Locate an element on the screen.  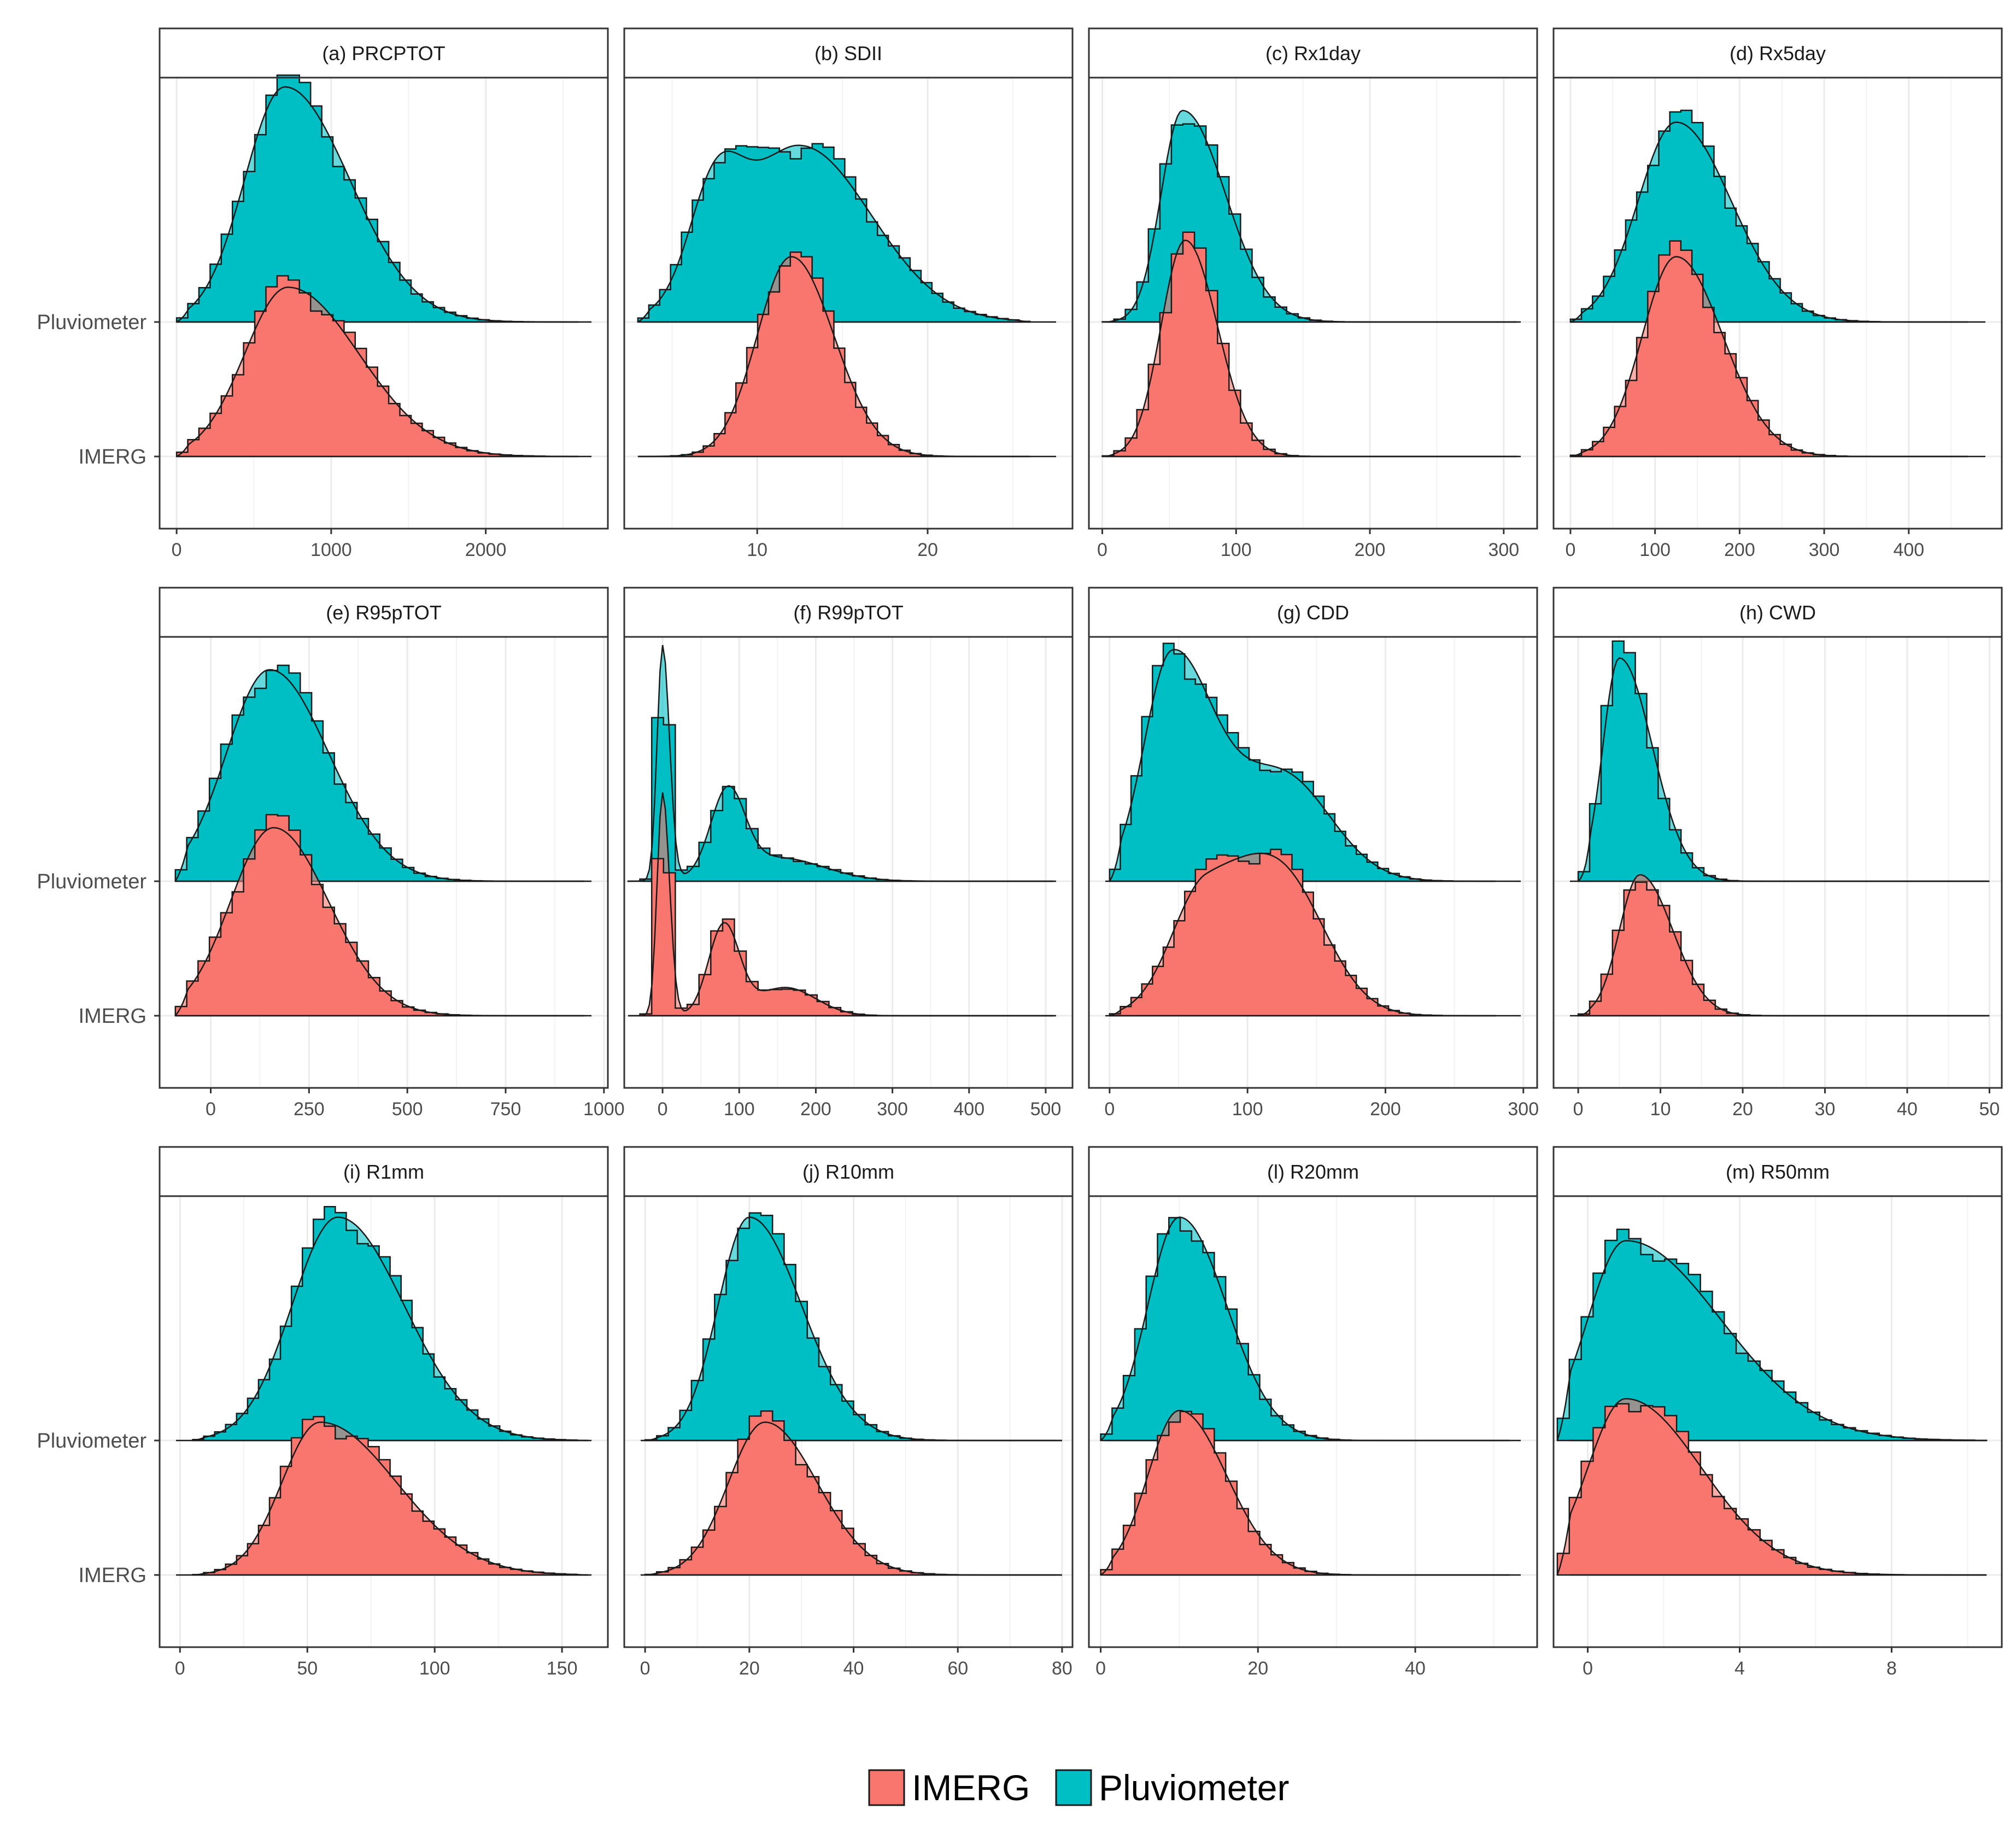
panel-12: (m) R50mm 0 4 8 is located at coordinates (1777, 1413).